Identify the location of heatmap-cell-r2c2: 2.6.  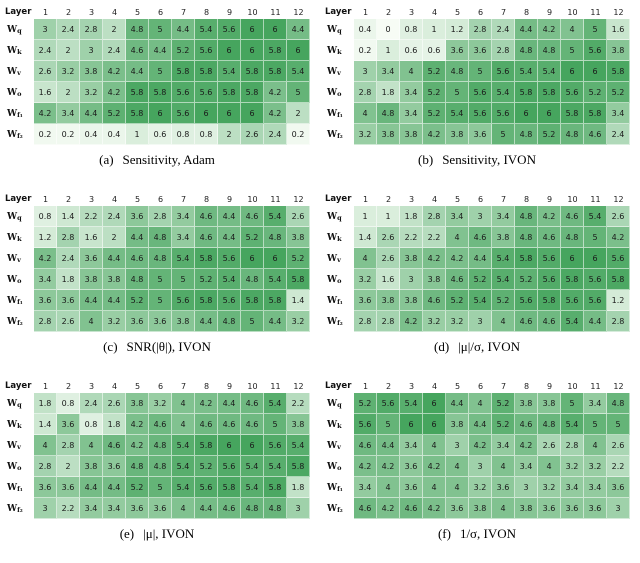
(388, 237).